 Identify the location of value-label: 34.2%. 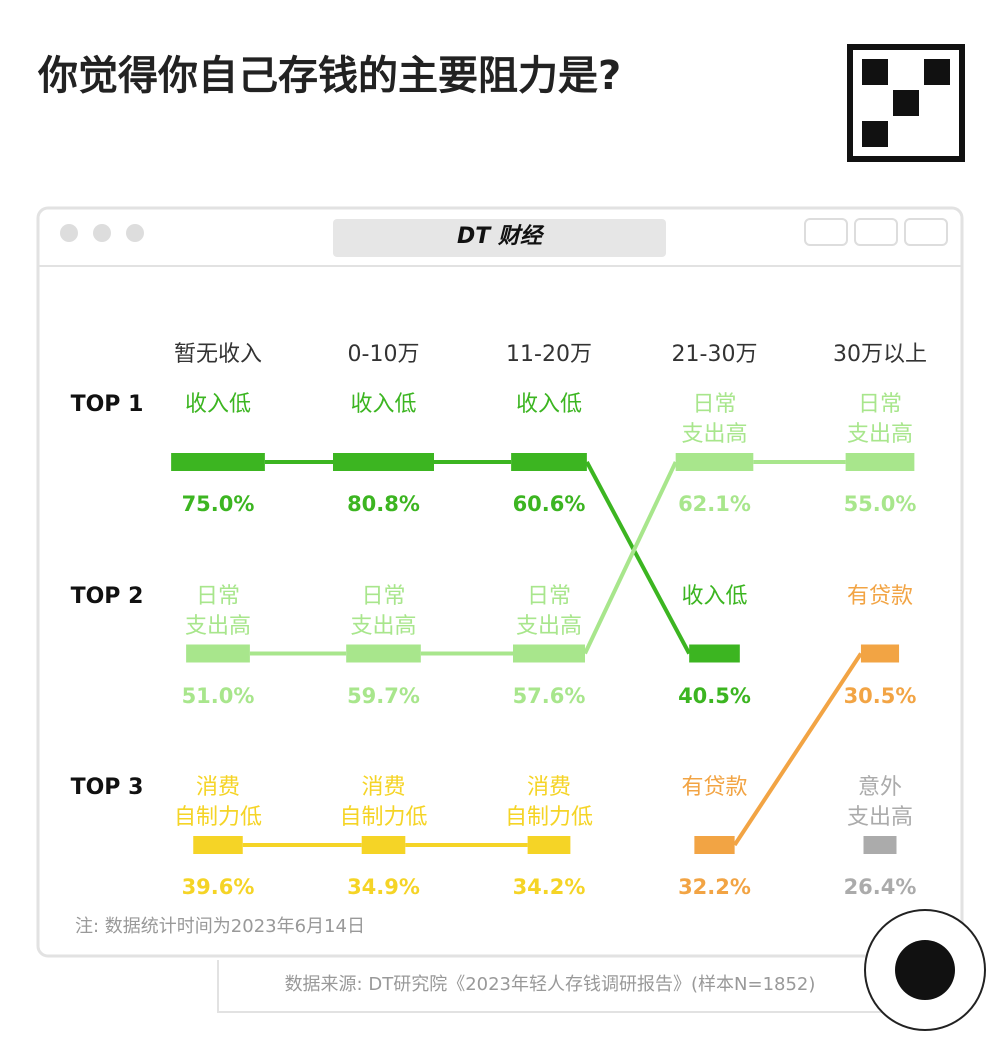
(549, 887).